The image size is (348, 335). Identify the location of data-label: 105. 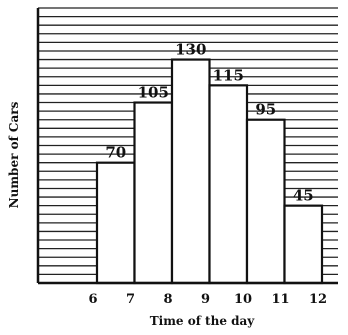
(153, 93).